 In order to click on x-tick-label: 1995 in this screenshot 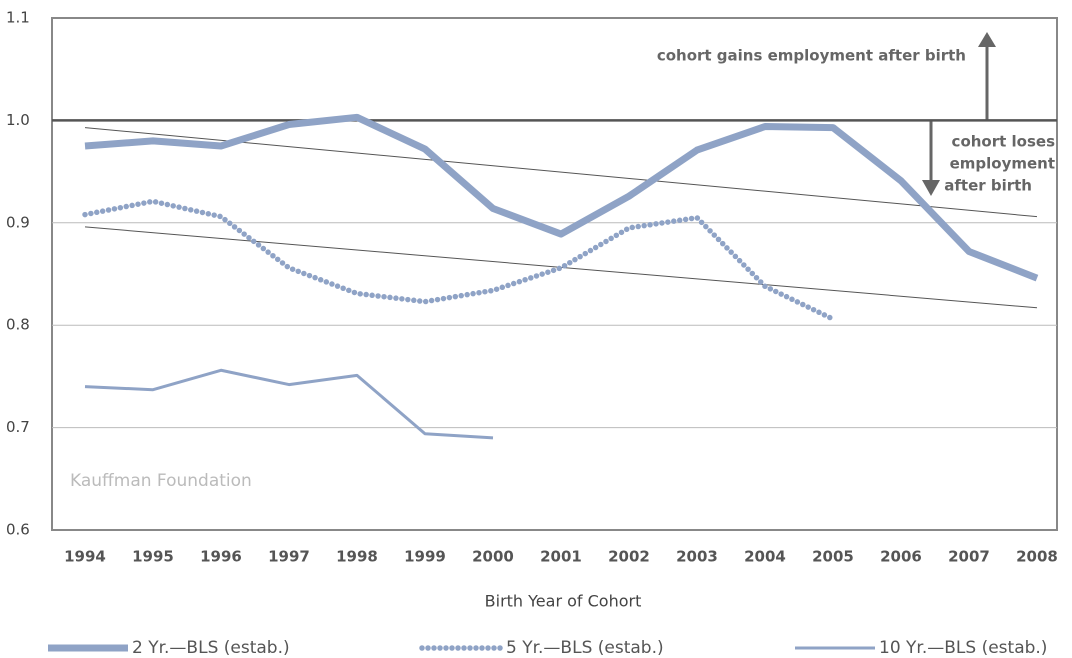, I will do `click(153, 557)`.